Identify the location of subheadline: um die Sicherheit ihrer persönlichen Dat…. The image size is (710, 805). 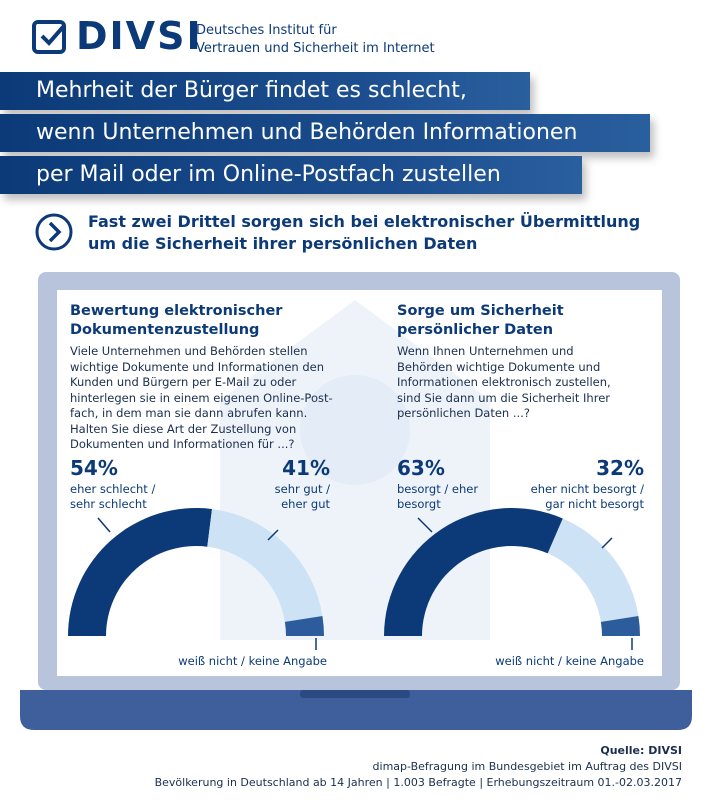
(283, 243).